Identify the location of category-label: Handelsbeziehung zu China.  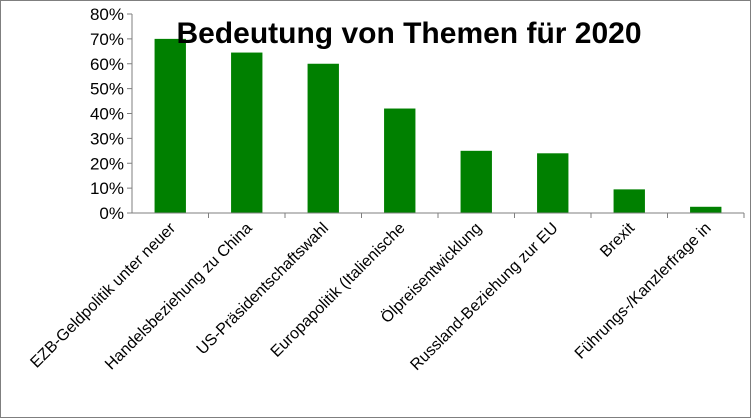
(179, 297).